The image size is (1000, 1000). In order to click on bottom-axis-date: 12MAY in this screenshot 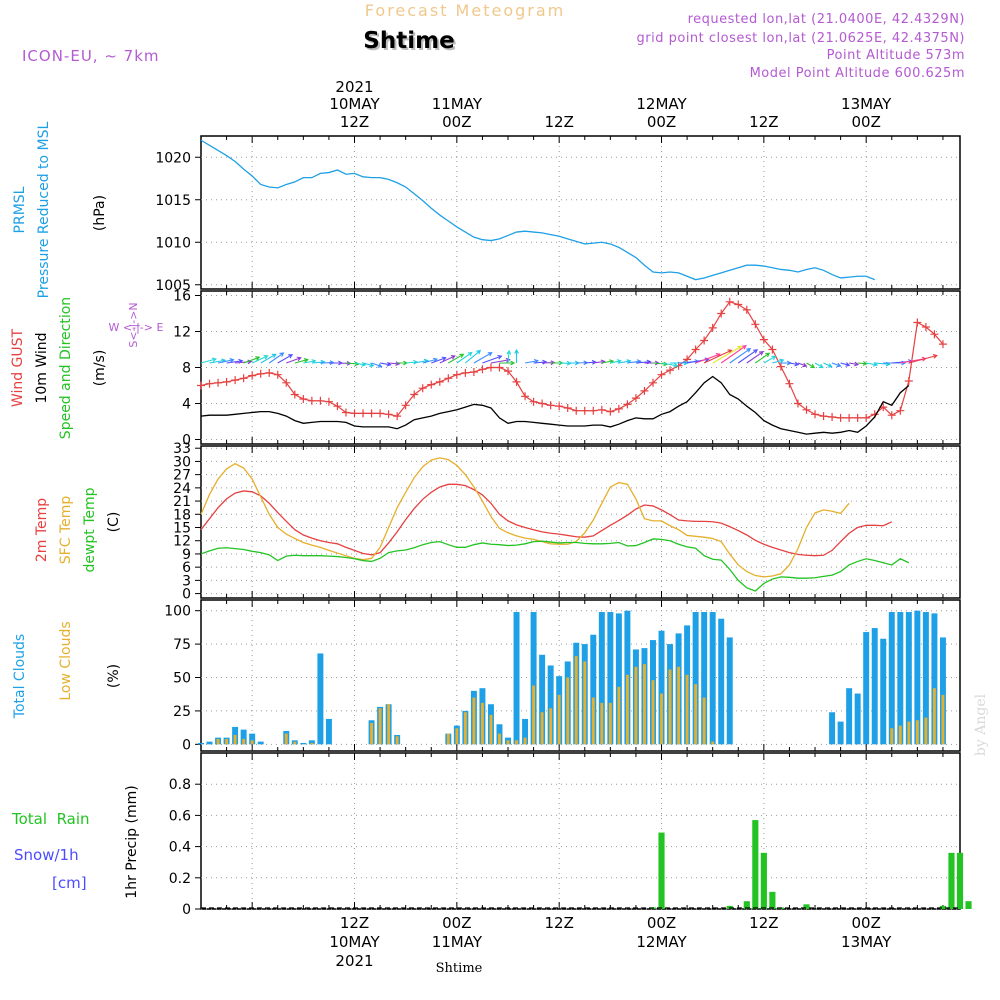, I will do `click(661, 942)`.